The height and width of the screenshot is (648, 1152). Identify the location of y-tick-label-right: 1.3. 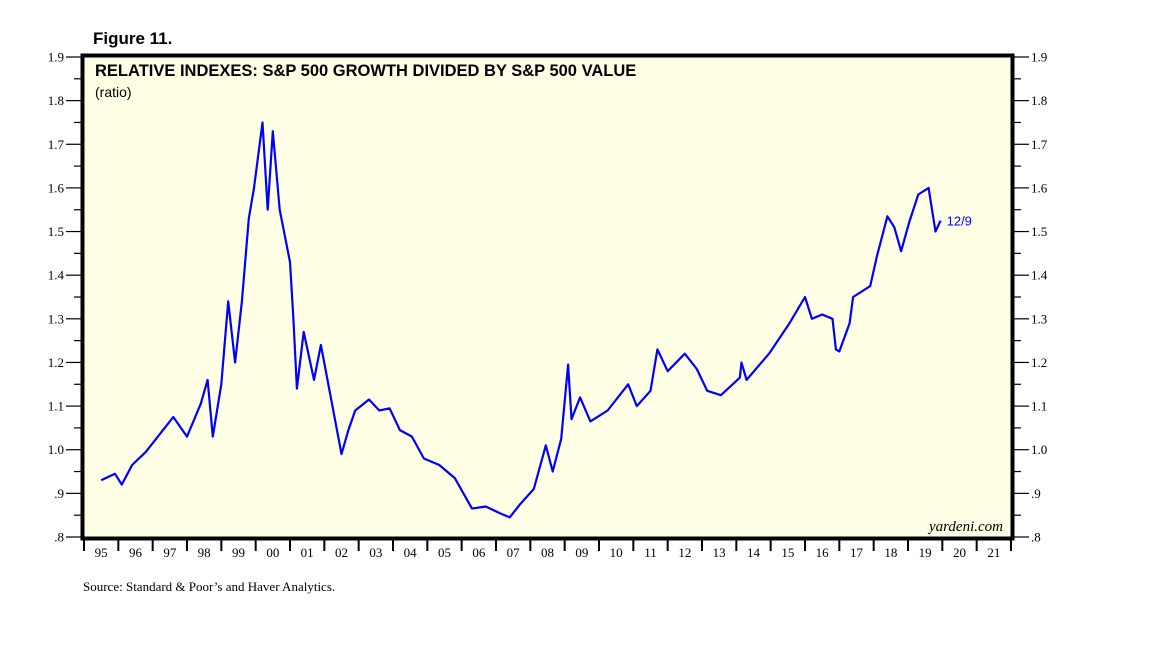
(1039, 318).